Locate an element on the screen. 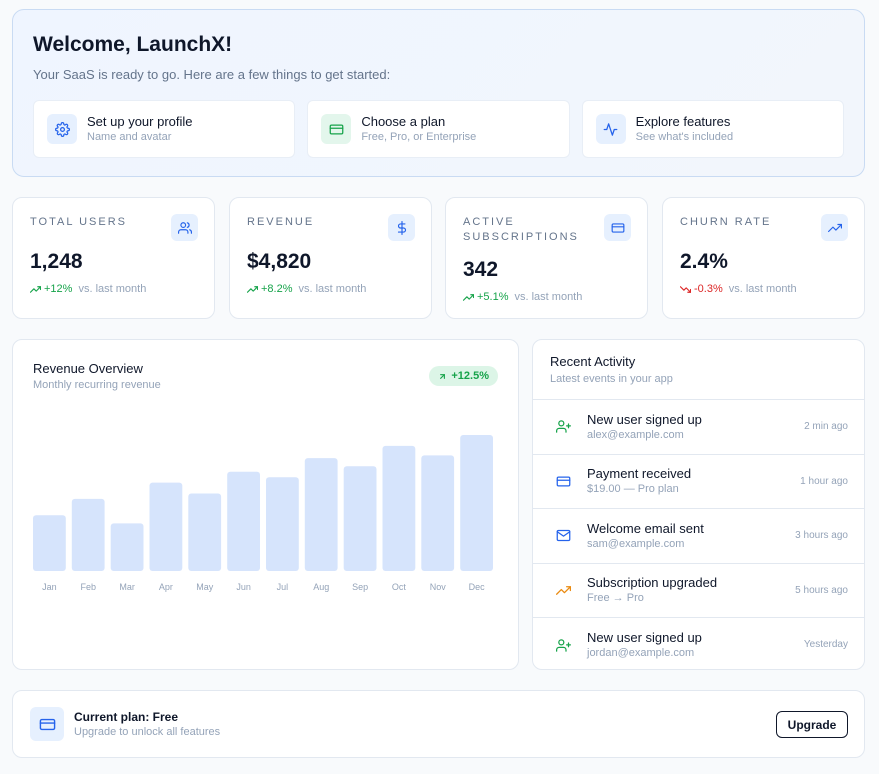 Image resolution: width=879 pixels, height=774 pixels. activity-detail: Free → Pro is located at coordinates (615, 598).